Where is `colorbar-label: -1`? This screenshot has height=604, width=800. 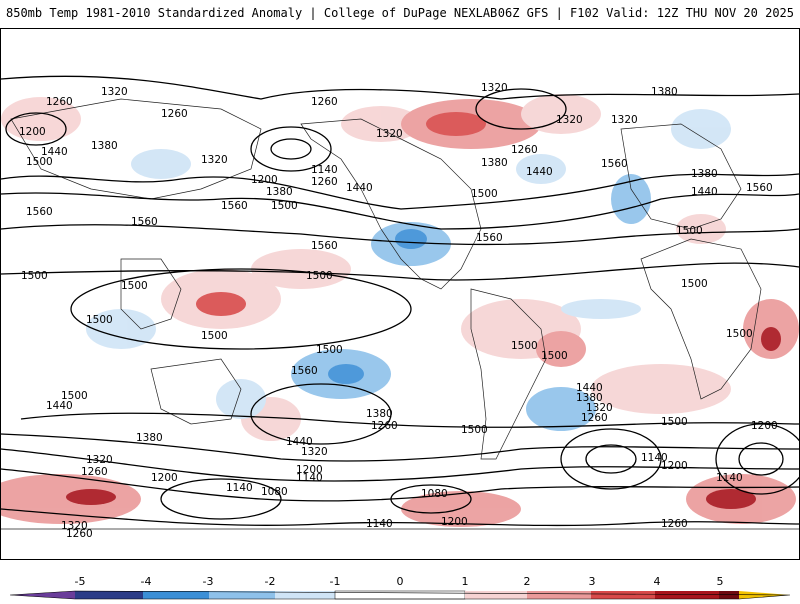 colorbar-label: -1 is located at coordinates (335, 581).